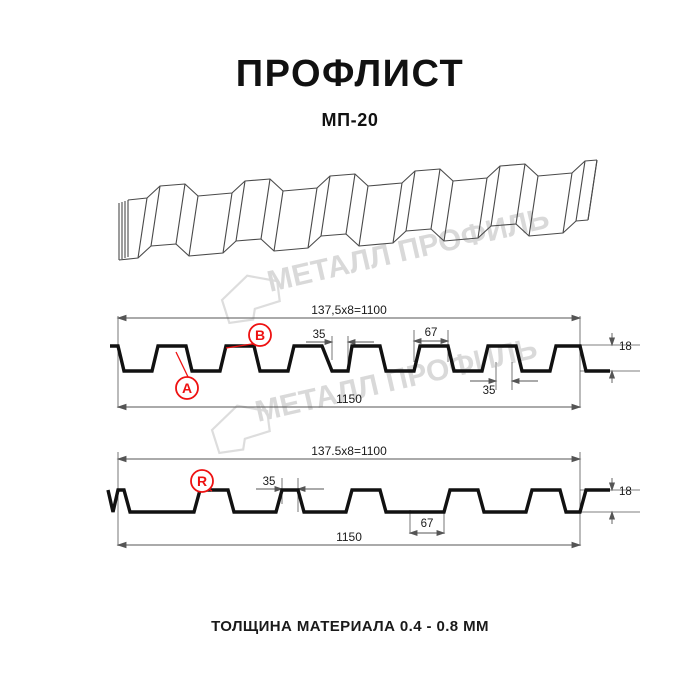 The image size is (700, 700). Describe the element at coordinates (358, 210) in the screenshot. I see `profile-3d-view` at that location.